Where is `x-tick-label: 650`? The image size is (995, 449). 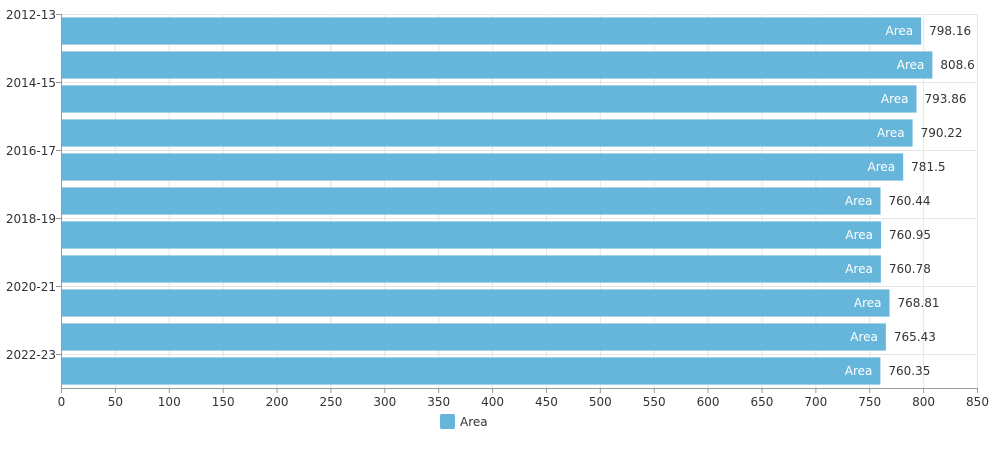
x-tick-label: 650 is located at coordinates (762, 402).